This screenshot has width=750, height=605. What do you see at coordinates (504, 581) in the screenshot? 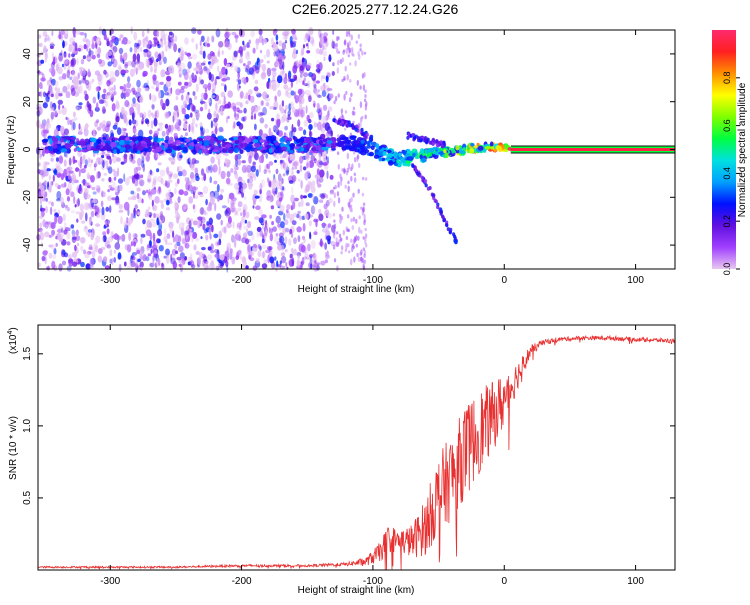
I see `x-tick-label: 0` at bounding box center [504, 581].